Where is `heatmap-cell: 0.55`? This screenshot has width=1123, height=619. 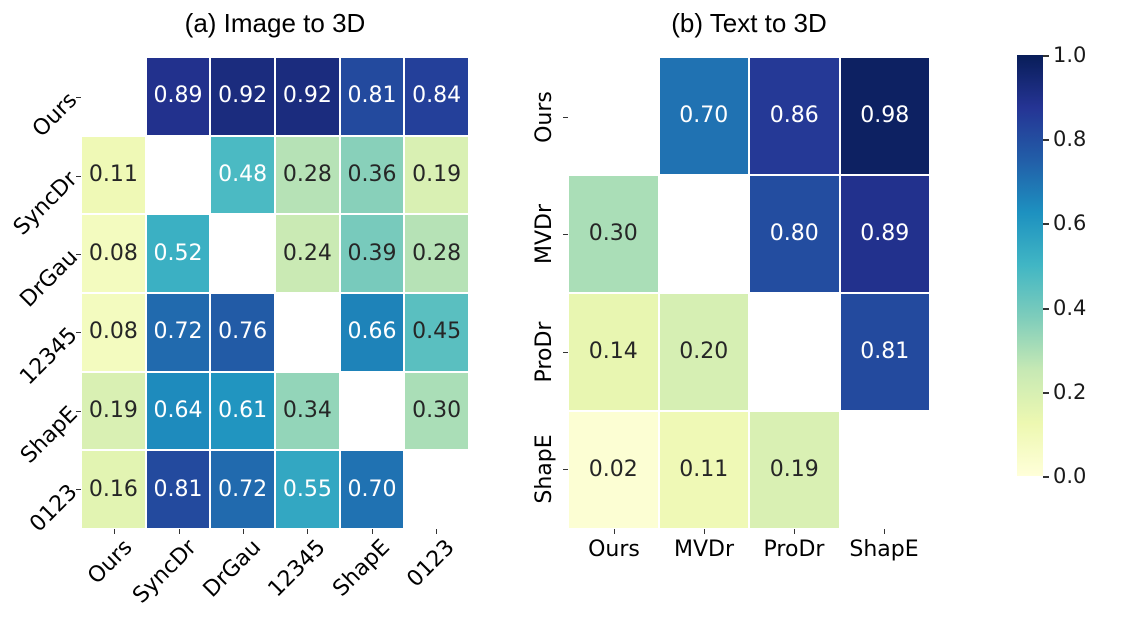
heatmap-cell: 0.55 is located at coordinates (307, 489).